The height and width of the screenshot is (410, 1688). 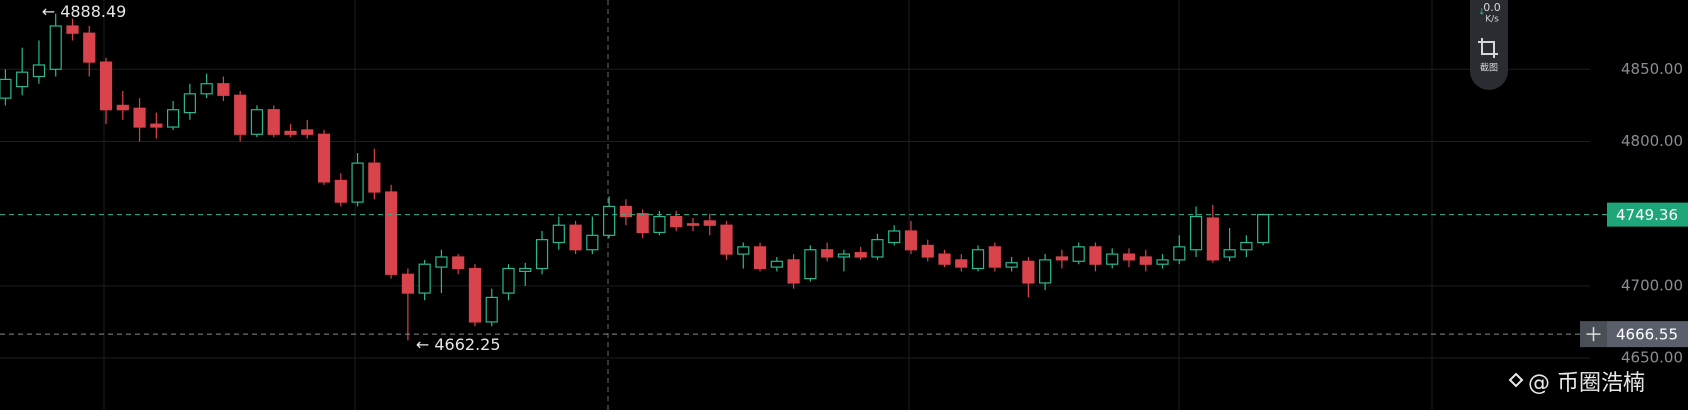 I want to click on add-button-icon, so click(x=1593, y=334).